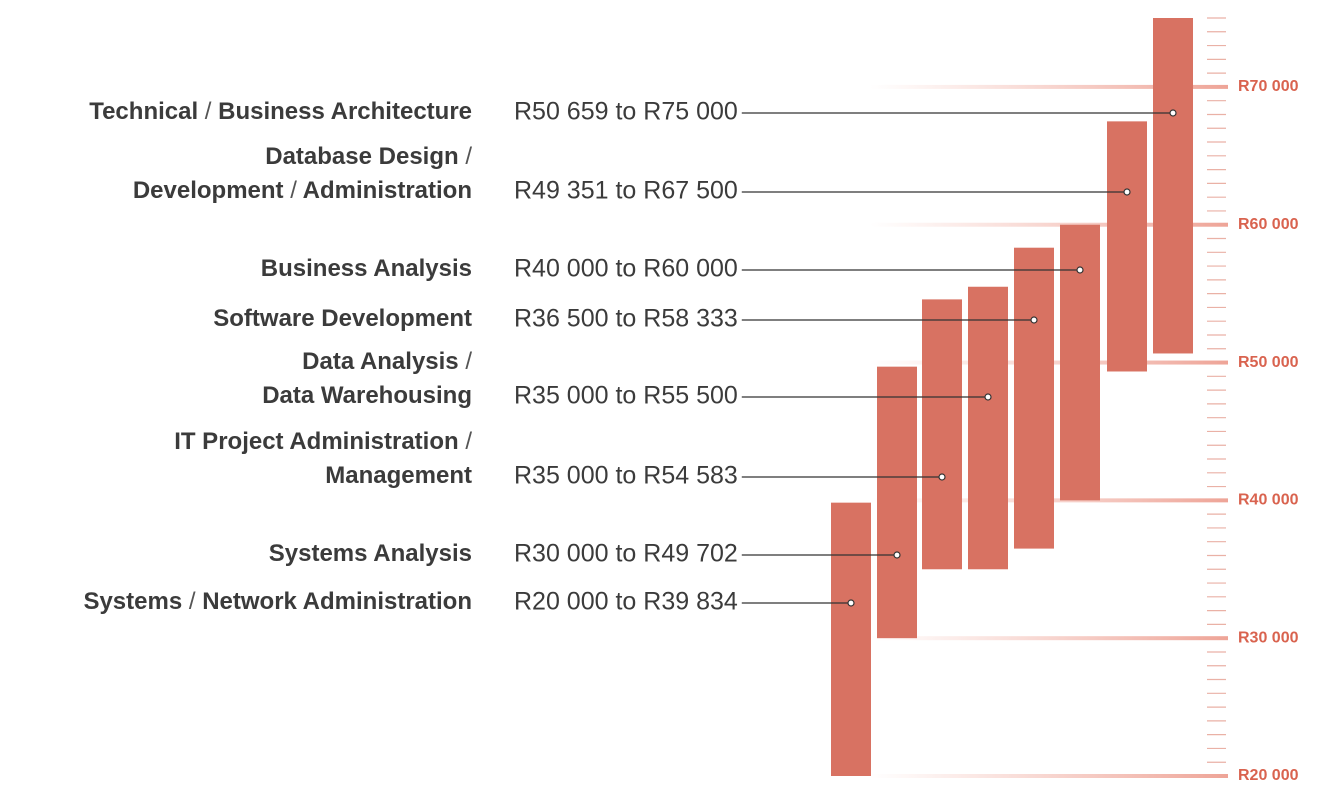  Describe the element at coordinates (211, 190) in the screenshot. I see `label-part: Development` at that location.